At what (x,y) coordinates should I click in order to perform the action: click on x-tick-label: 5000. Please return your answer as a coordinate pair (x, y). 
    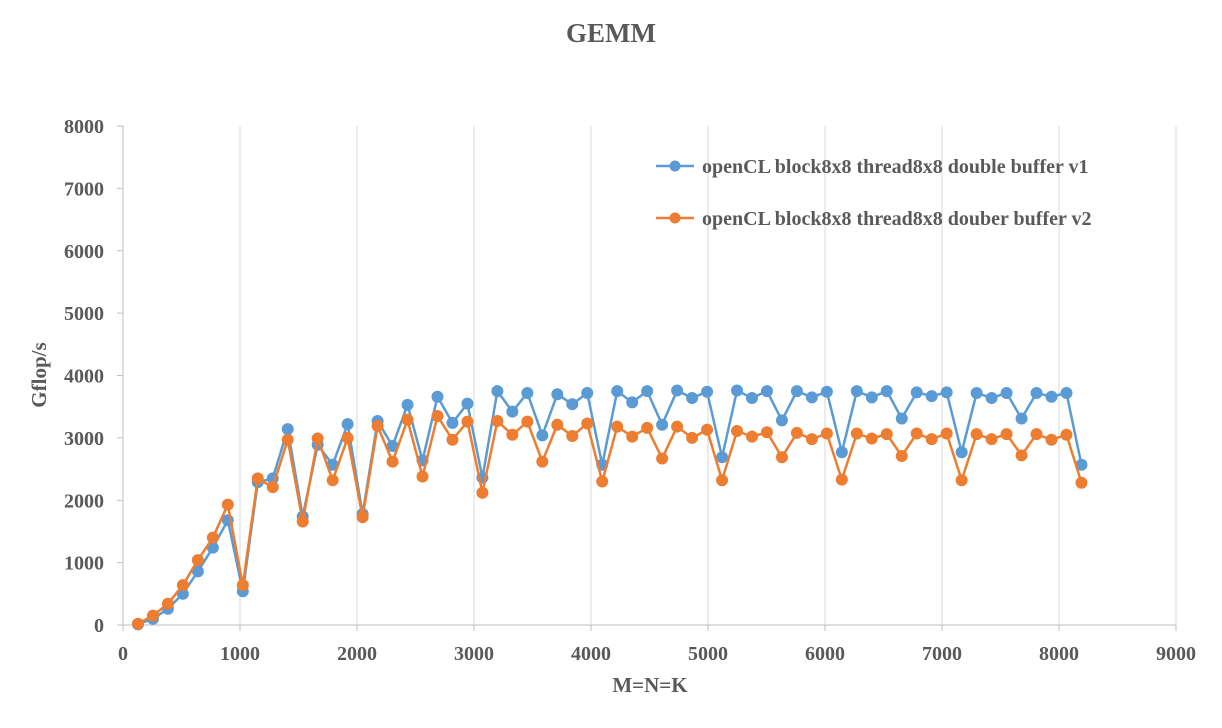
    Looking at the image, I should click on (708, 654).